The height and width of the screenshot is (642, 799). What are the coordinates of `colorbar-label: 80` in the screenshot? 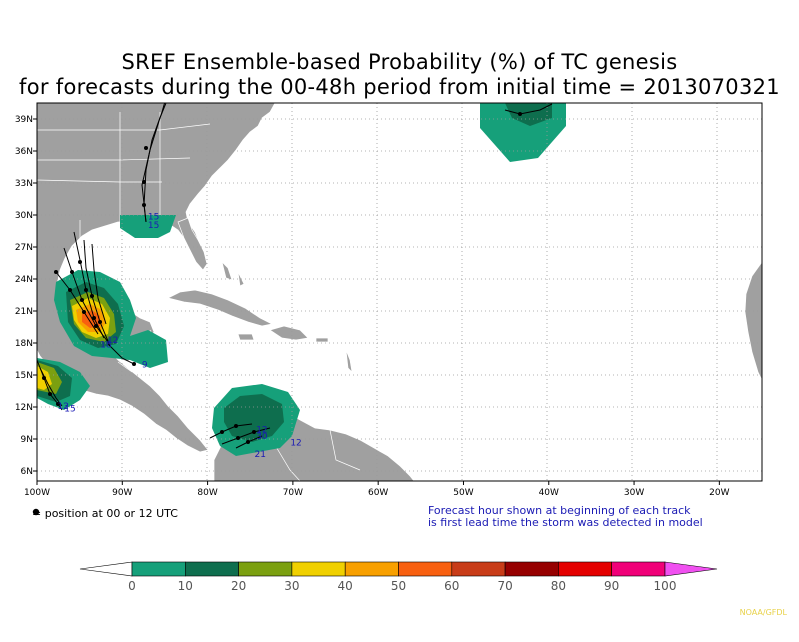 It's located at (558, 586).